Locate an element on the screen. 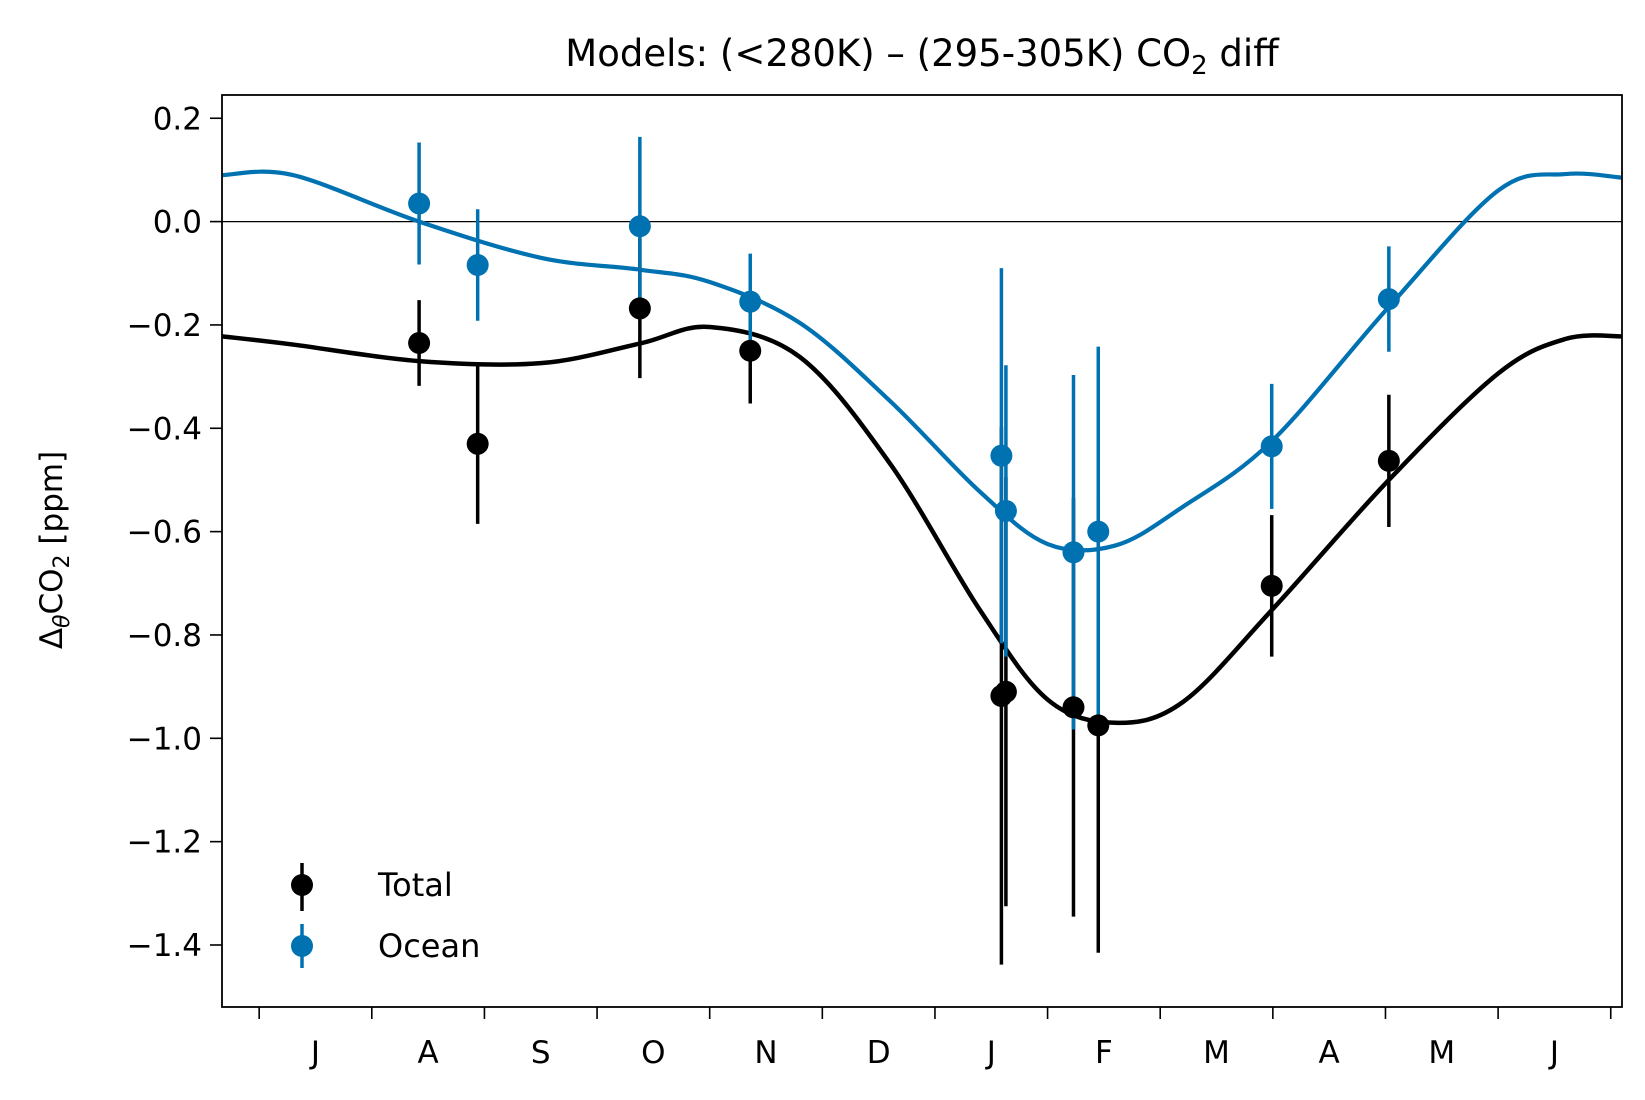 The width and height of the screenshot is (1645, 1100). y-tick-label: −1.0 is located at coordinates (164, 739).